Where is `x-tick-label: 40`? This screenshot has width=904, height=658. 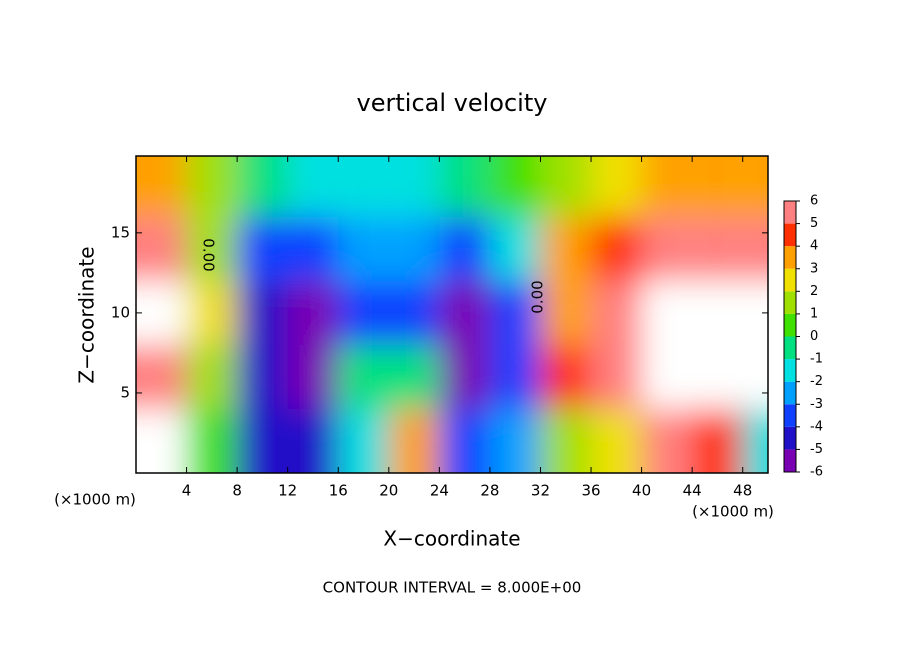
x-tick-label: 40 is located at coordinates (641, 491).